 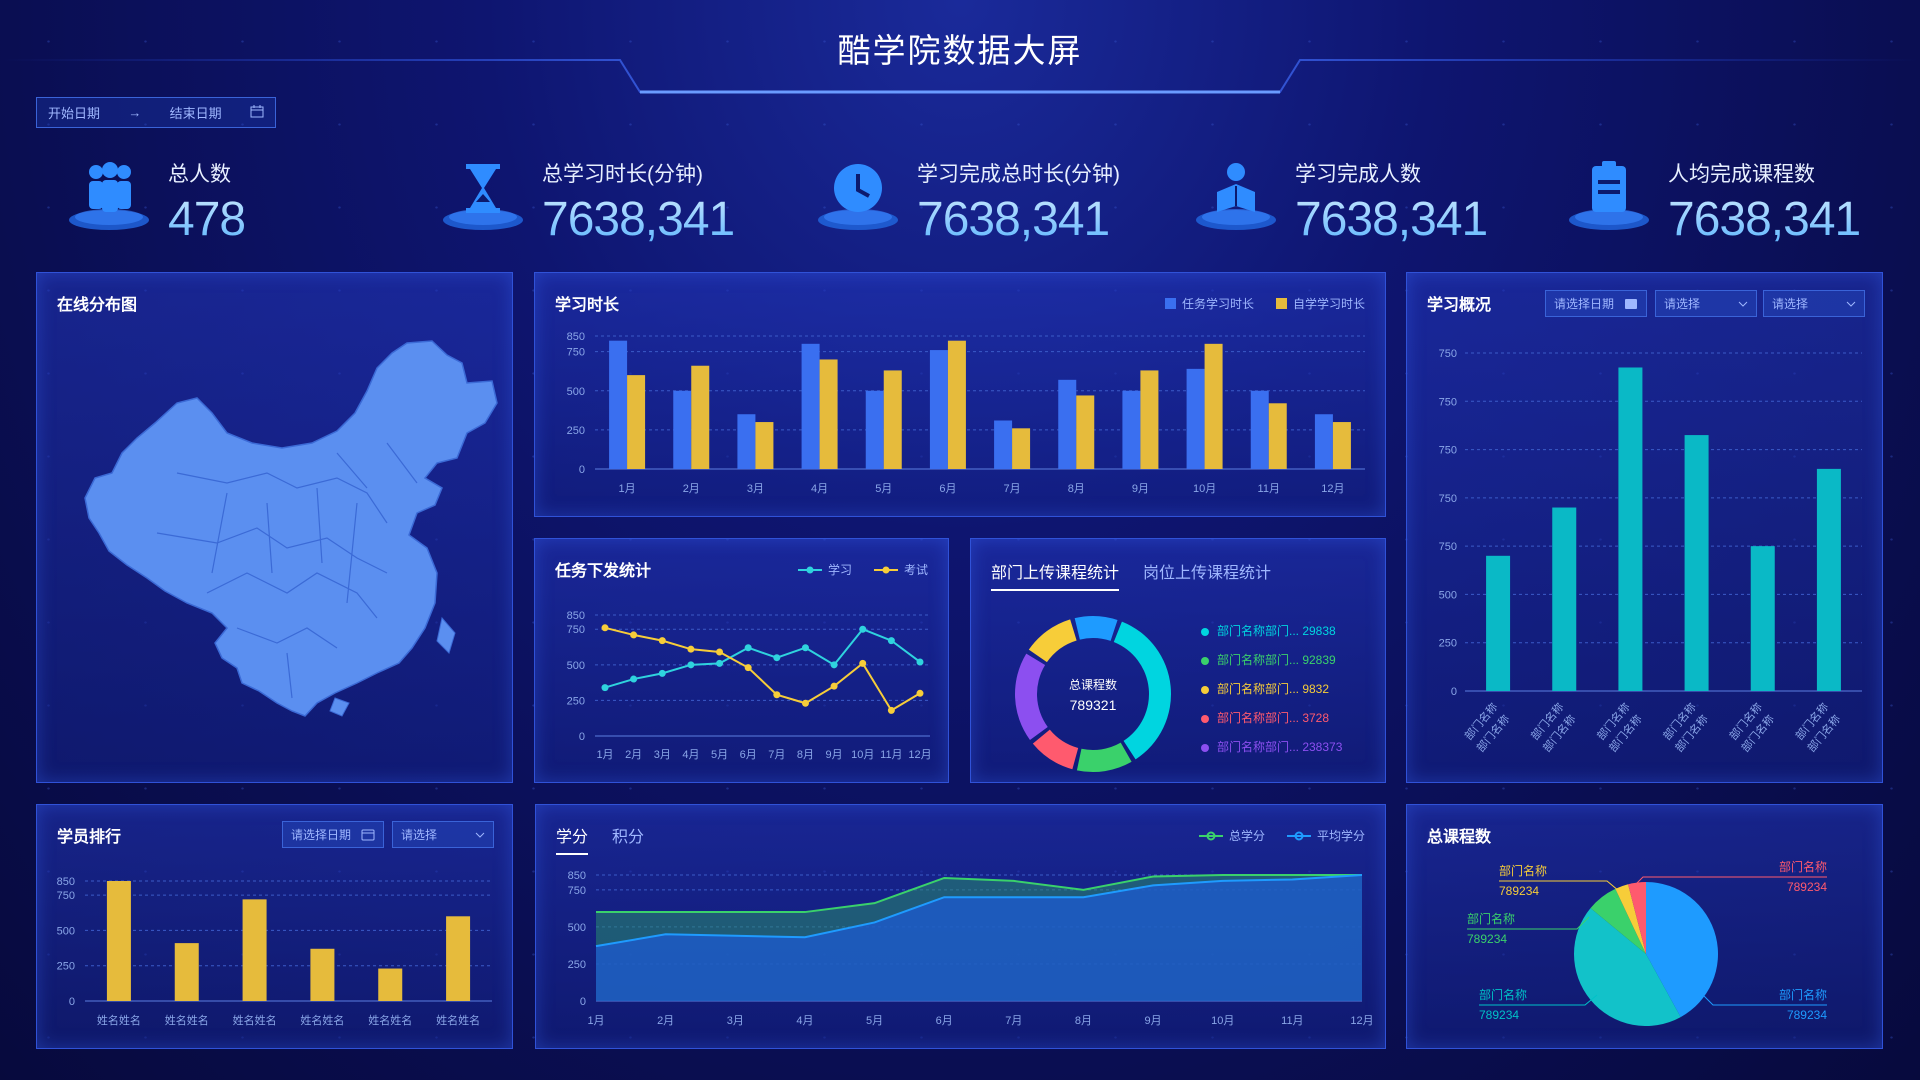 I want to click on reader-icon, so click(x=1235, y=192).